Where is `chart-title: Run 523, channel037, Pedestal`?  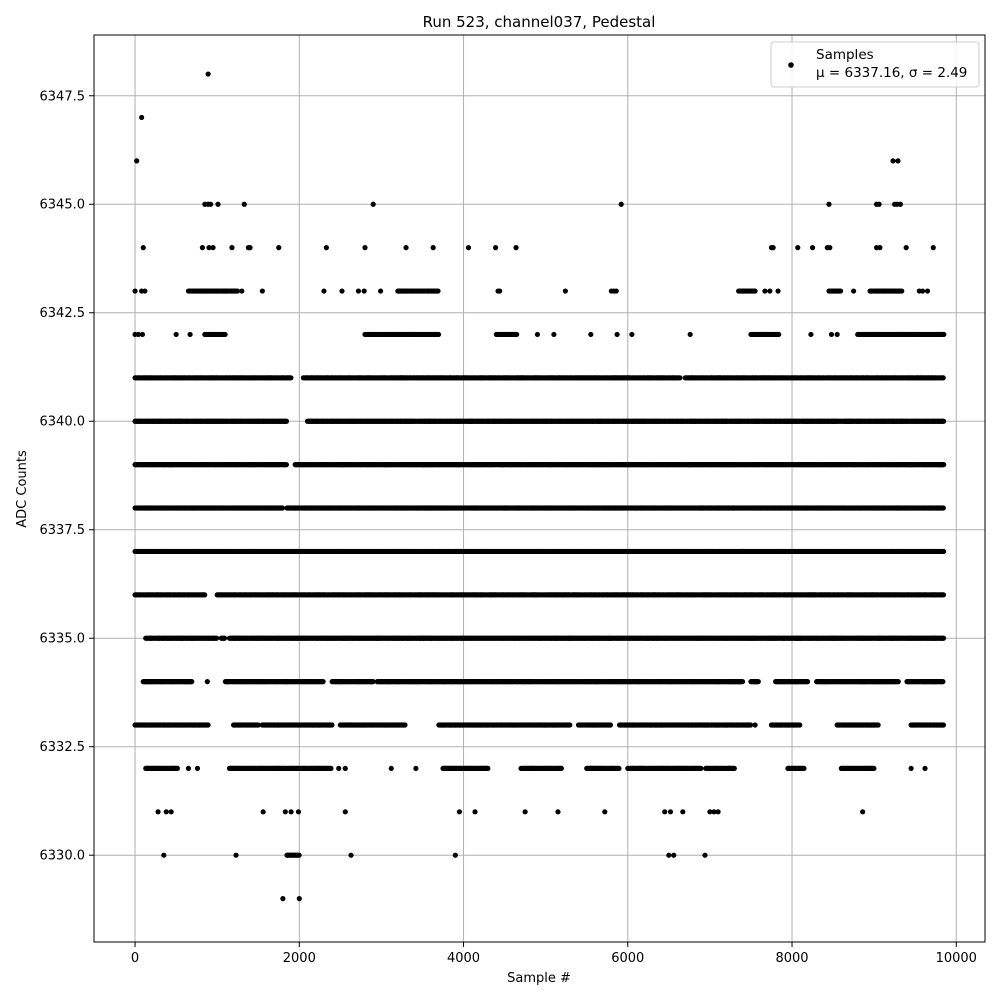 chart-title: Run 523, channel037, Pedestal is located at coordinates (539, 22).